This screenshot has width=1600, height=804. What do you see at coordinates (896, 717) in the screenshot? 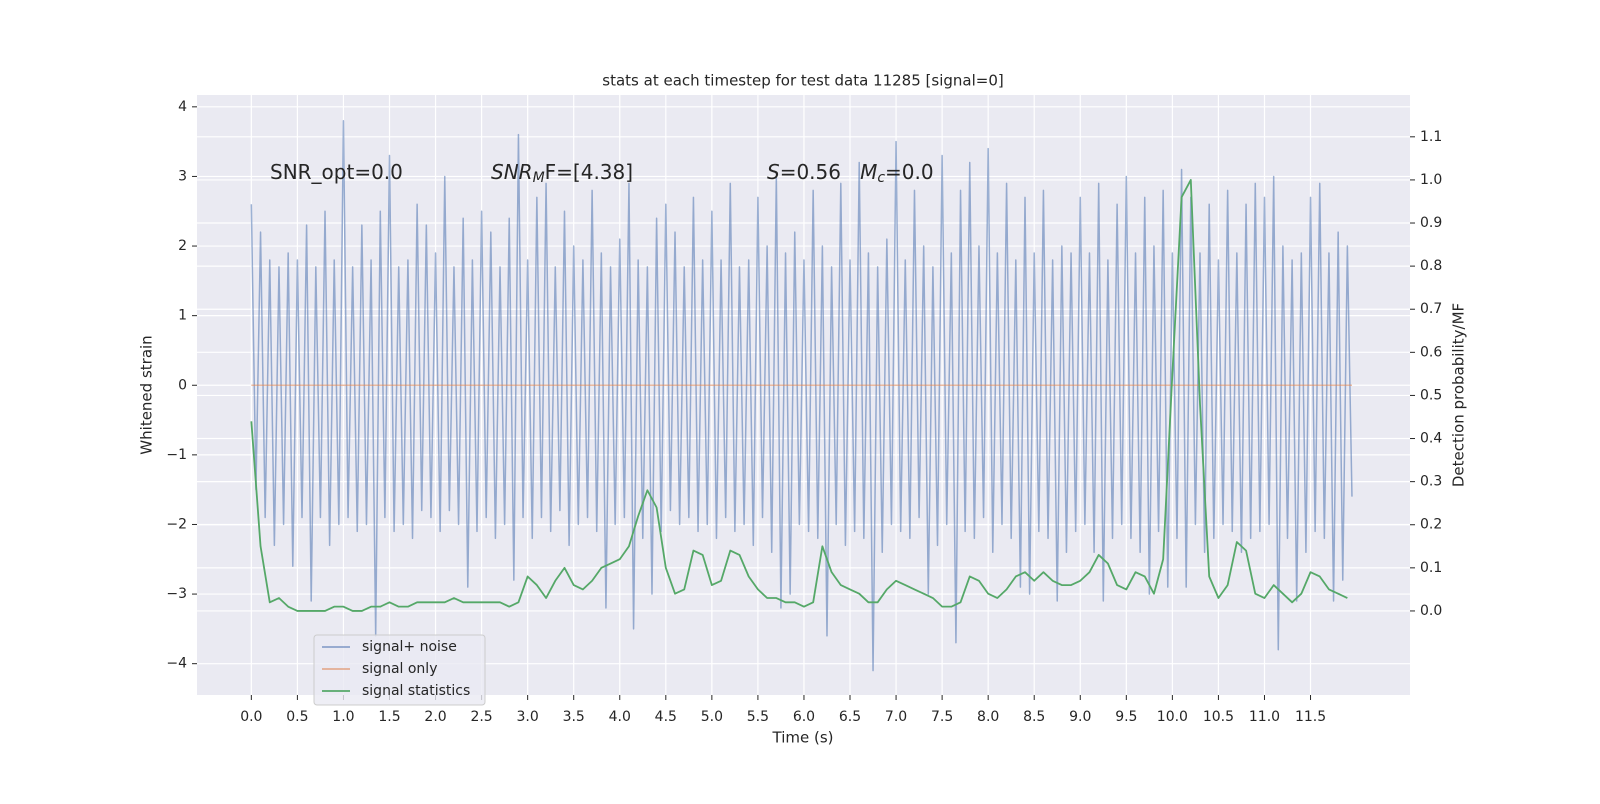
I see `x-tick-label: 7.0` at bounding box center [896, 717].